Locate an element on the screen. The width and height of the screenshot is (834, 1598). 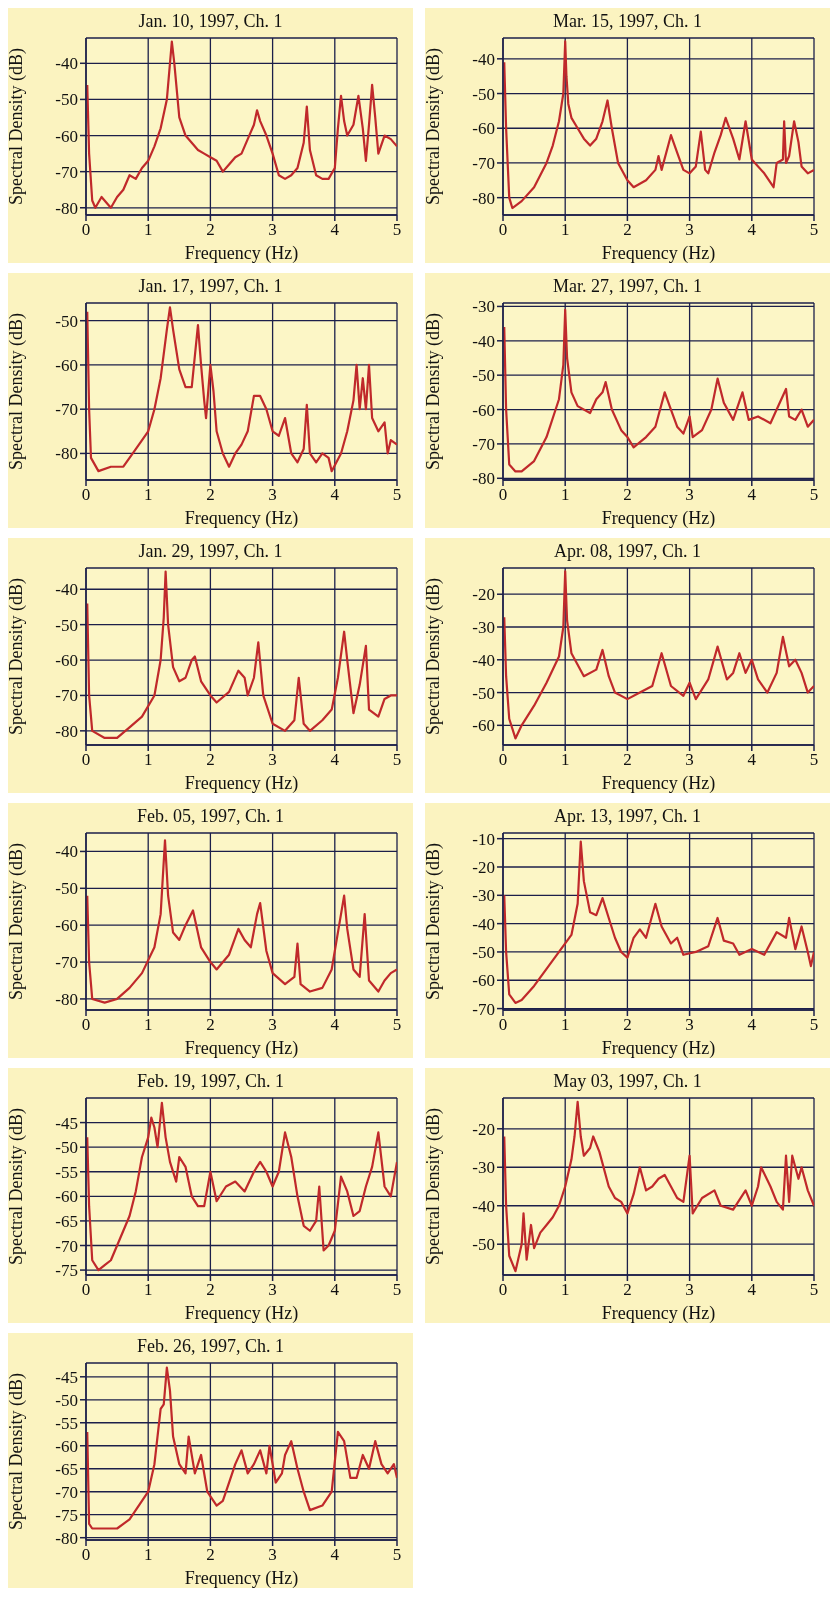
y-tick-label: -55 is located at coordinates (66, 1423).